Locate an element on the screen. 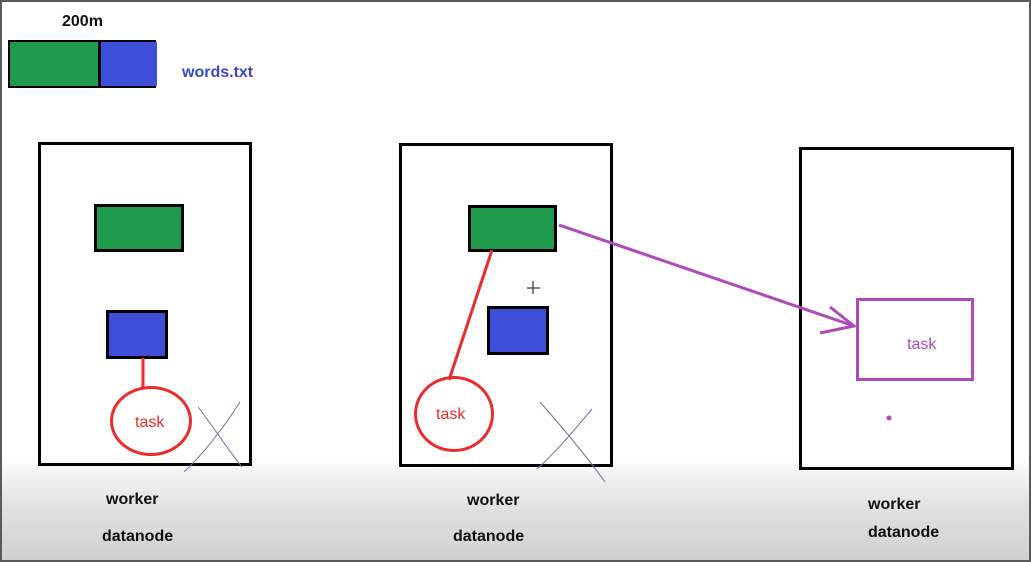 This screenshot has width=1031, height=562. task-label-node-1: task is located at coordinates (150, 422).